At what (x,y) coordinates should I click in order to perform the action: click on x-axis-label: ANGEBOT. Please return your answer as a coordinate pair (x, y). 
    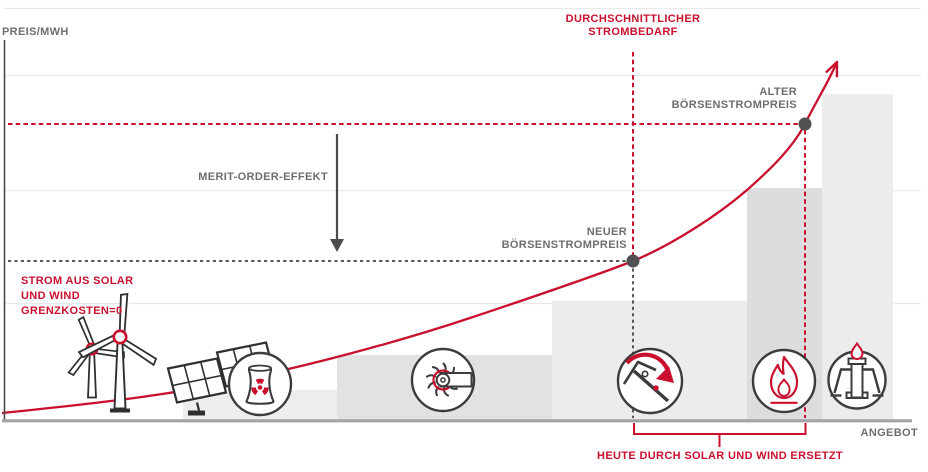
    Looking at the image, I should click on (889, 433).